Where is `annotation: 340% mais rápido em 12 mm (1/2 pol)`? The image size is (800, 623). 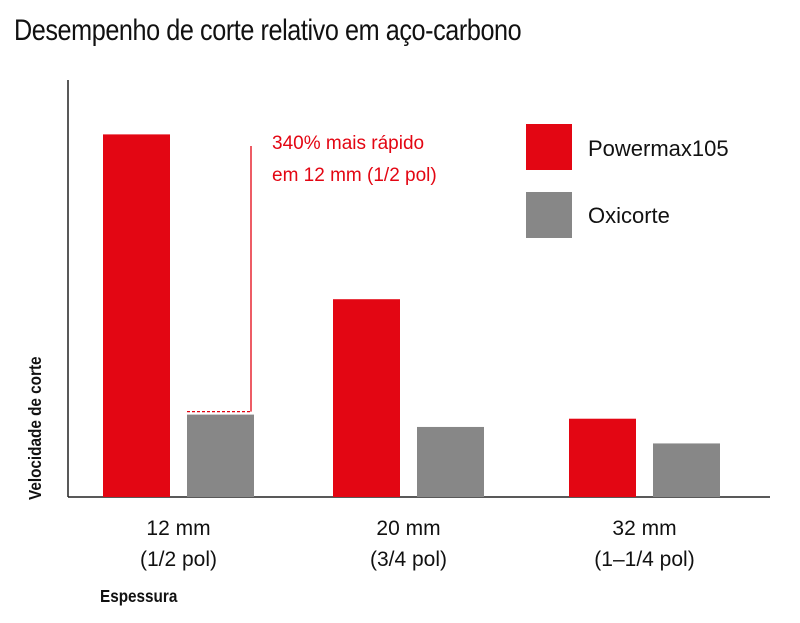
annotation: 340% mais rápido em 12 mm (1/2 pol) is located at coordinates (312, 273).